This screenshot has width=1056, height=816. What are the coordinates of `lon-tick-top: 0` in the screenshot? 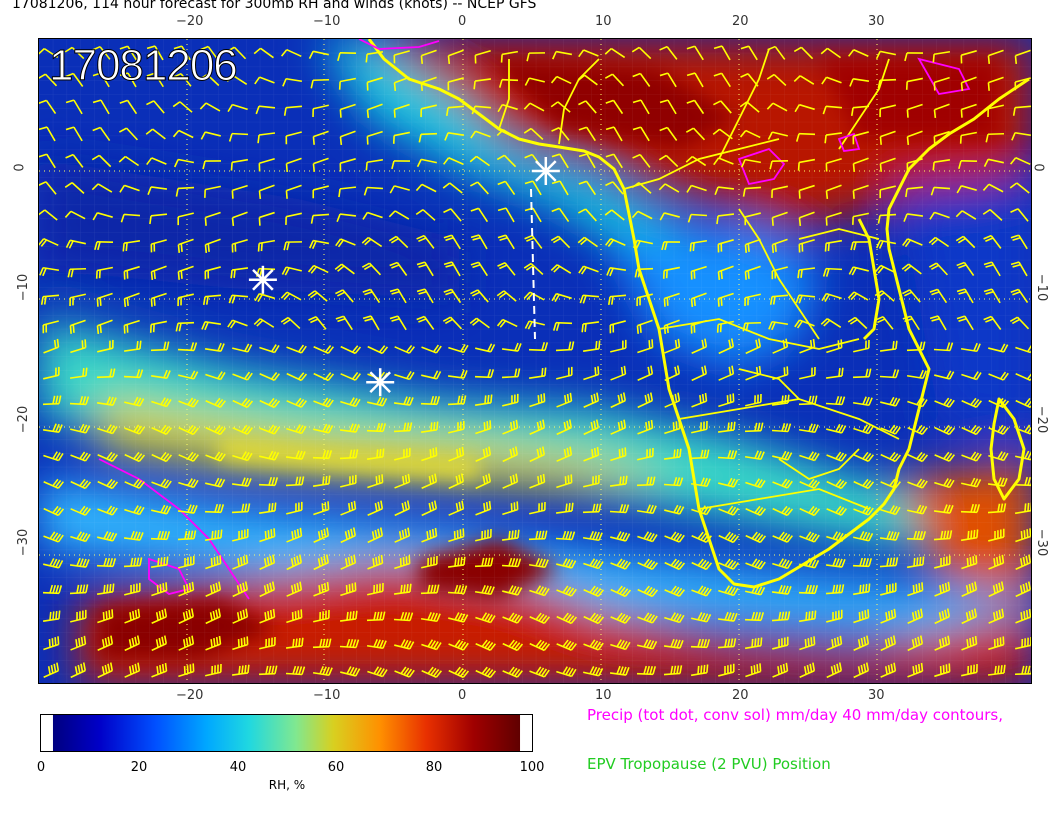 It's located at (462, 21).